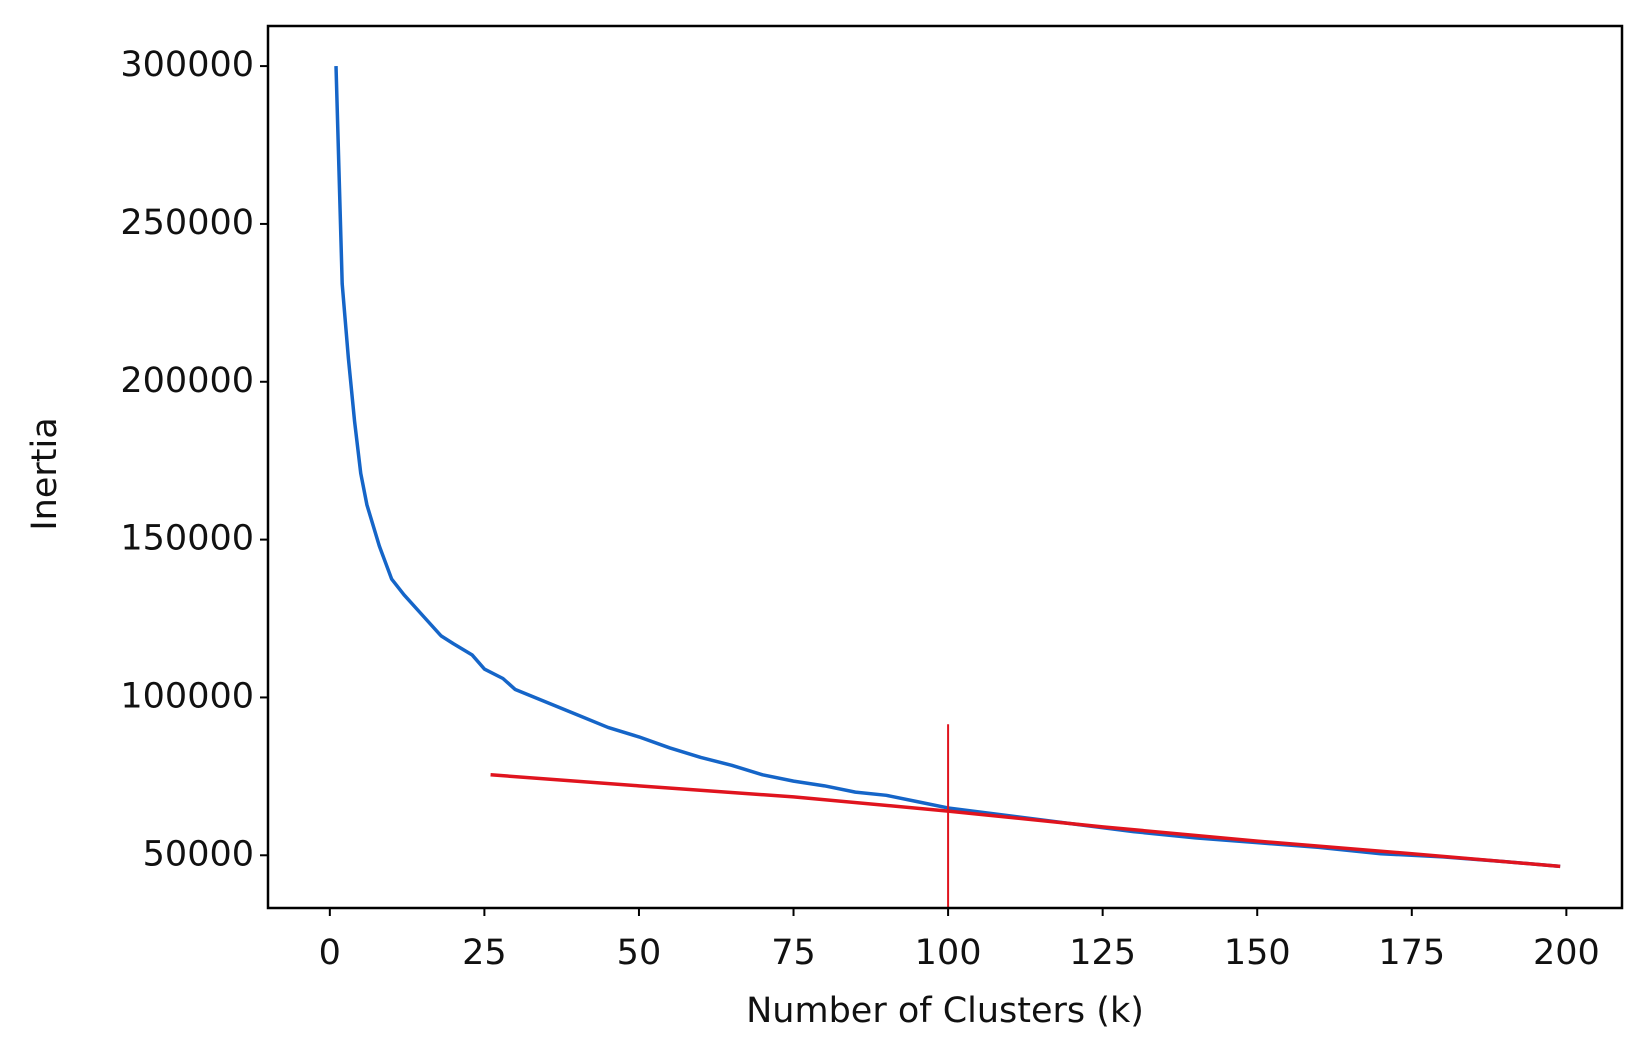 The image size is (1632, 1048). I want to click on y-axis-label: Inertia, so click(45, 473).